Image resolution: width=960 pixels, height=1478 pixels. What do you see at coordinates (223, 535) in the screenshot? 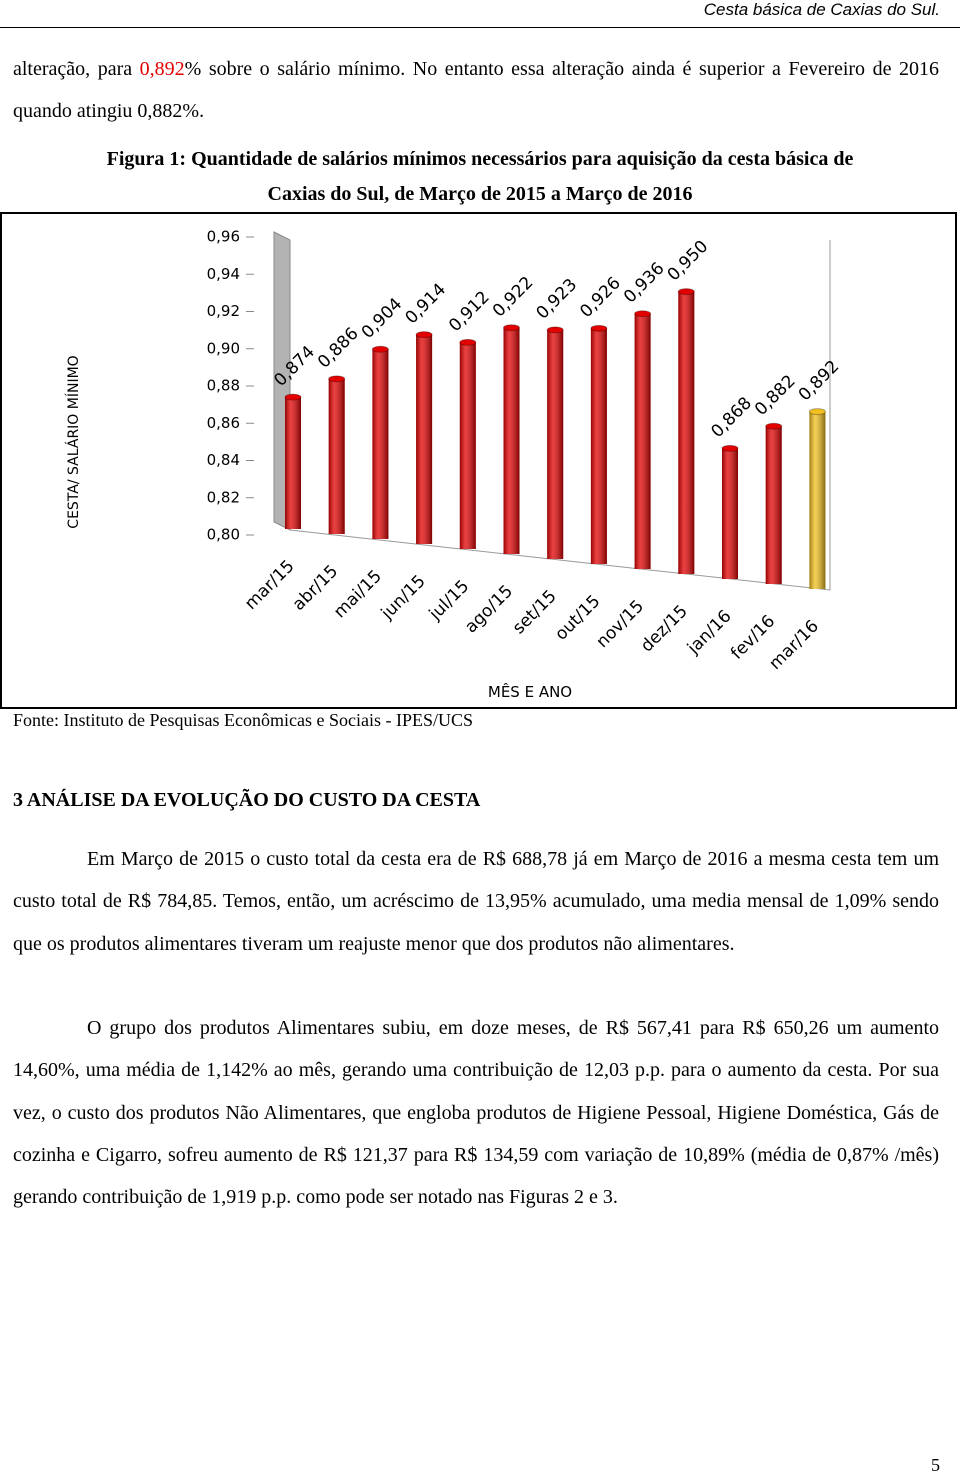
I see `y-tick-label: 0,80` at bounding box center [223, 535].